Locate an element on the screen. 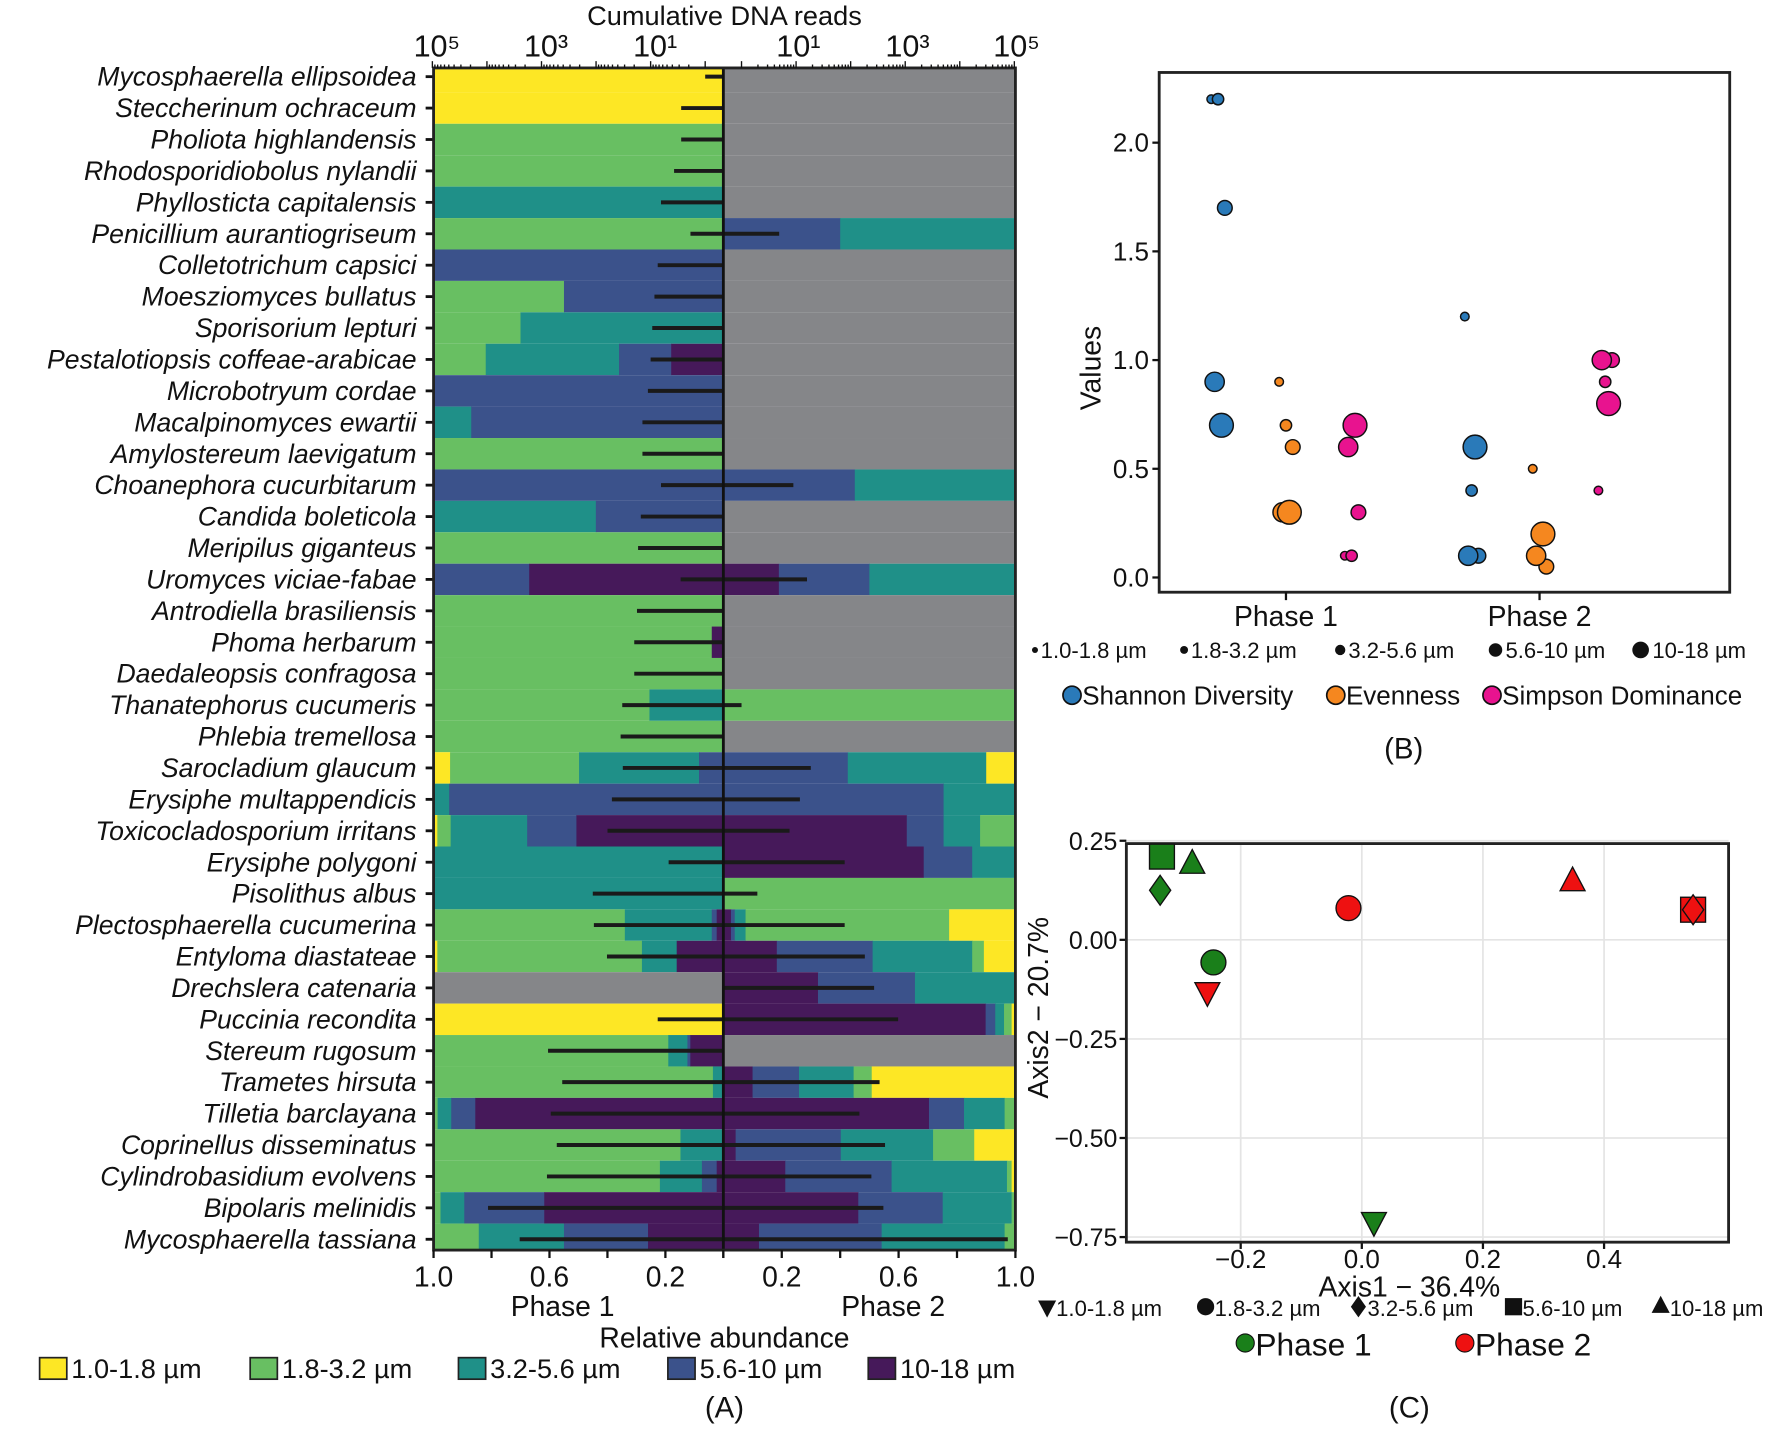  y-tick-label: −0.25 is located at coordinates (1085, 1040).